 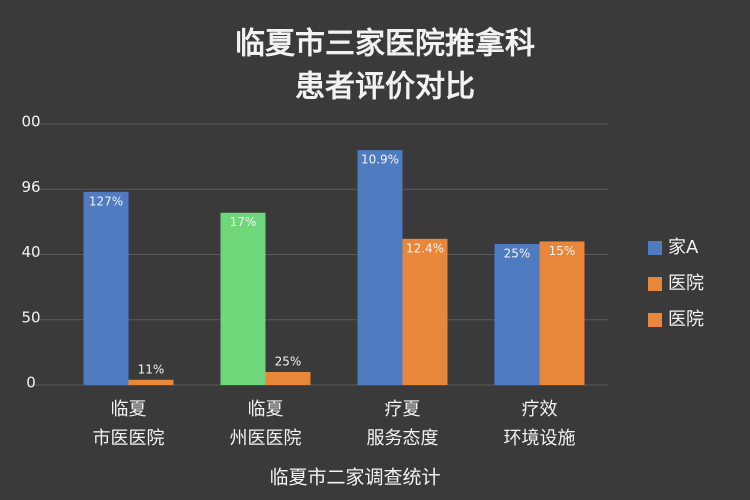 What do you see at coordinates (385, 44) in the screenshot?
I see `chart-title: 临夏市三家医院推拿科` at bounding box center [385, 44].